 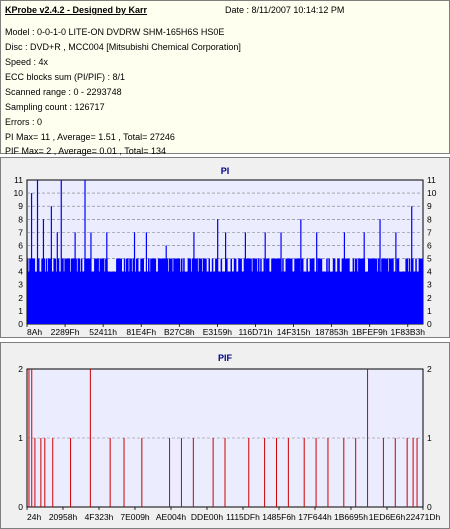 What do you see at coordinates (429, 285) in the screenshot?
I see `pi-ytick-right: 3` at bounding box center [429, 285].